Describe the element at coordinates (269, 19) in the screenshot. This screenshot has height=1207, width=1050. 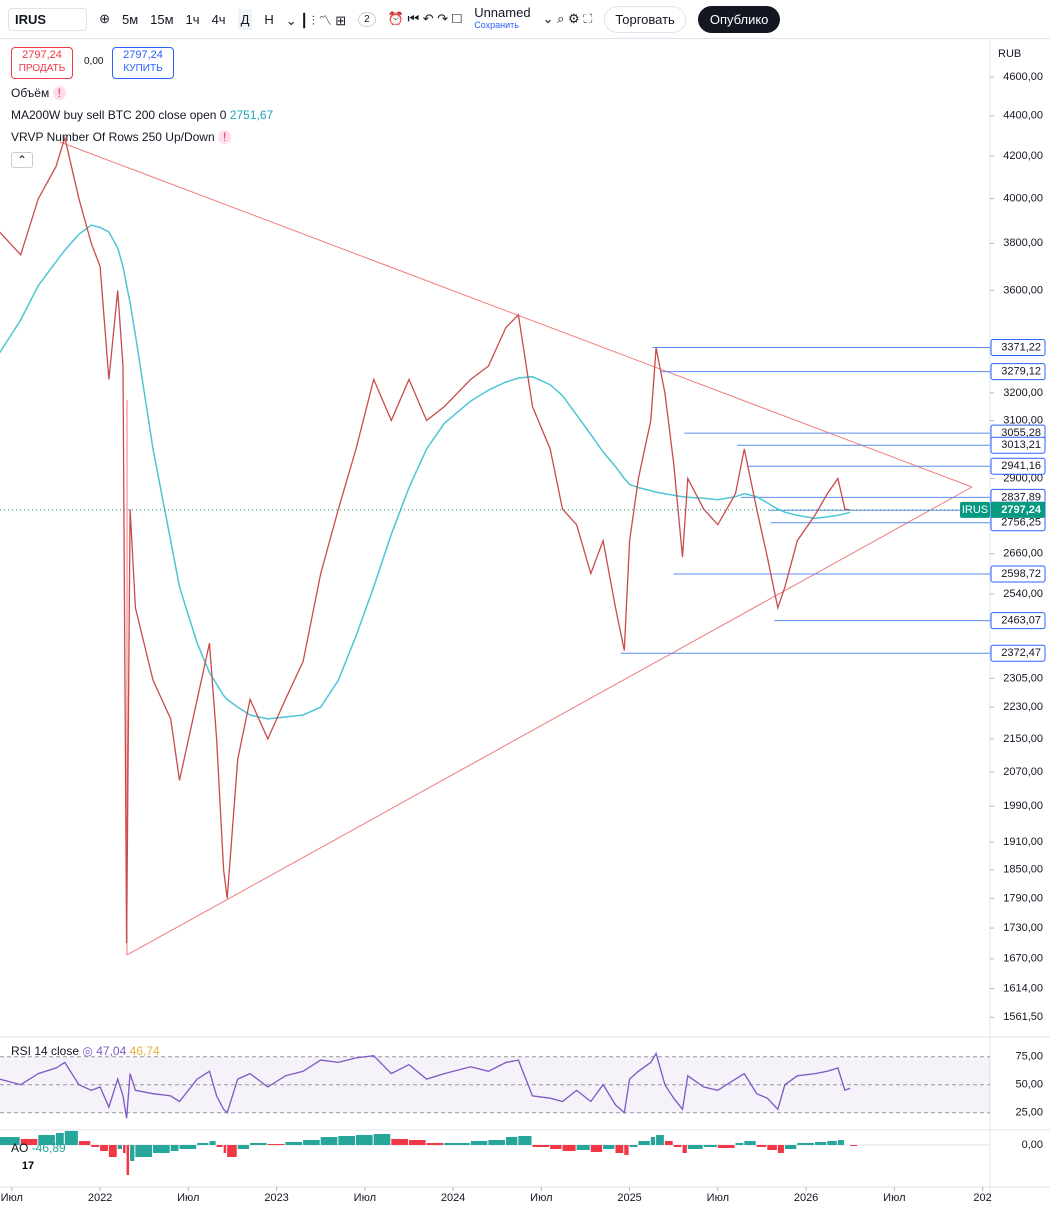
I see `interval: Н` at that location.